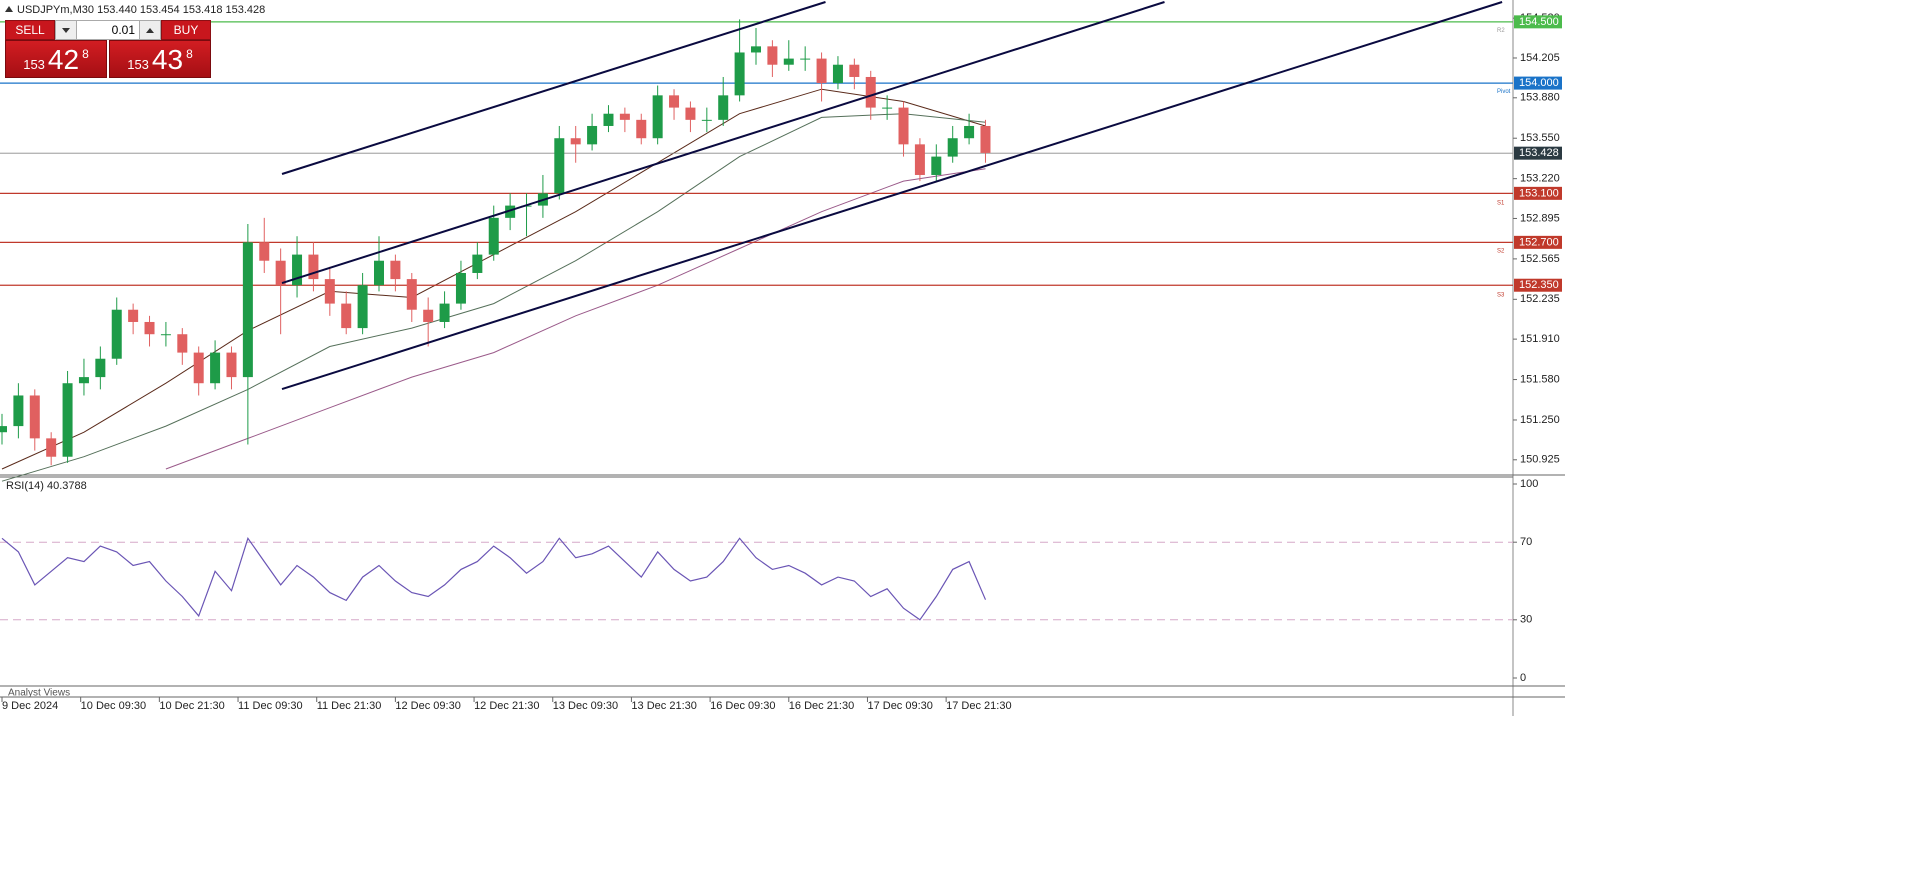 The height and width of the screenshot is (874, 1916). What do you see at coordinates (1526, 542) in the screenshot?
I see `y-tick-label: 70` at bounding box center [1526, 542].